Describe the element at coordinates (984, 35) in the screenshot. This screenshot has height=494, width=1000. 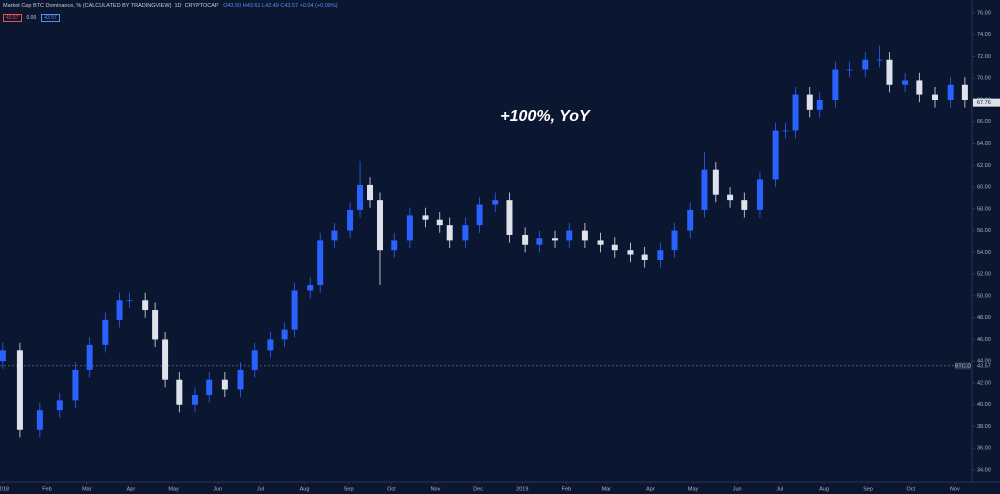
I see `y-tick-label: 74.00` at that location.